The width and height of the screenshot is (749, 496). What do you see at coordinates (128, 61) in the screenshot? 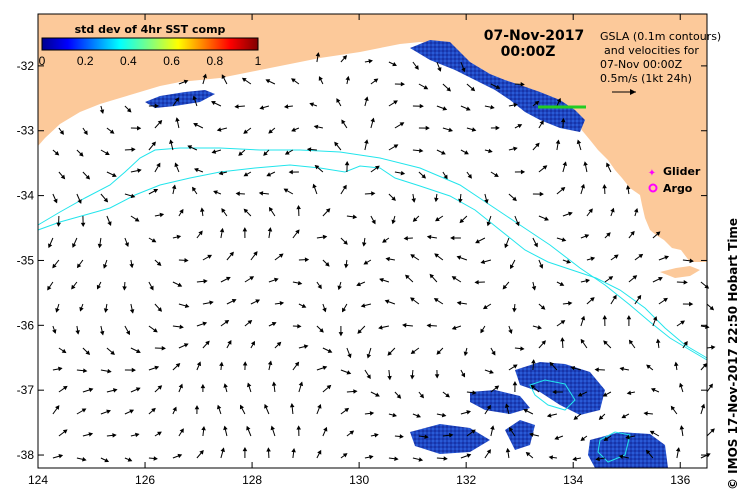
I see `colorbar-tick-label: 0.4` at bounding box center [128, 61].